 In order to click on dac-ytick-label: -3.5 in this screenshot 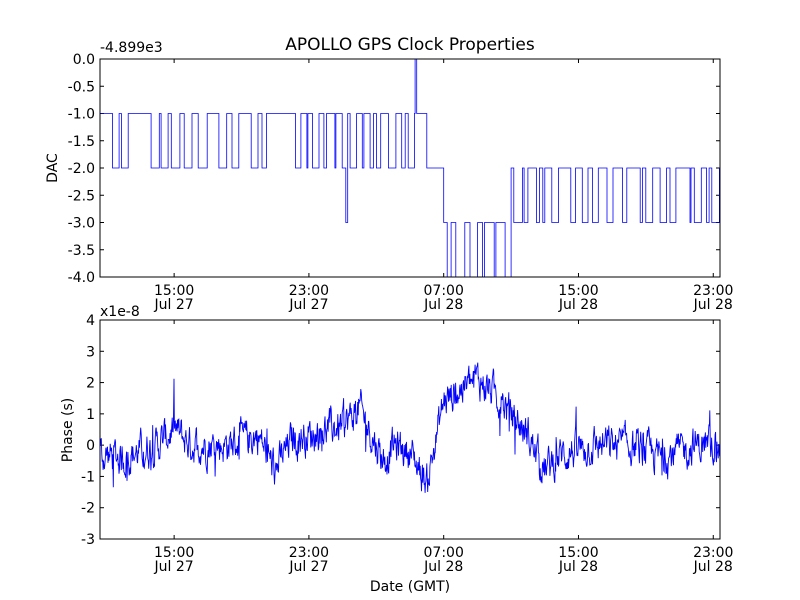, I will do `click(81, 251)`.